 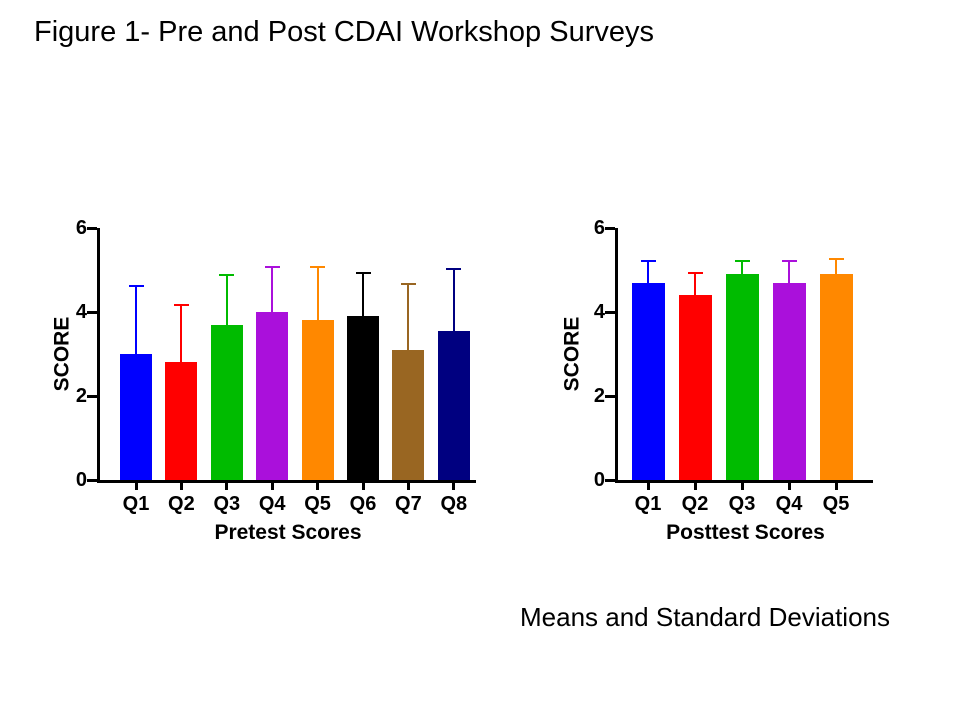 I want to click on x-tick-label: Q7, so click(x=408, y=504).